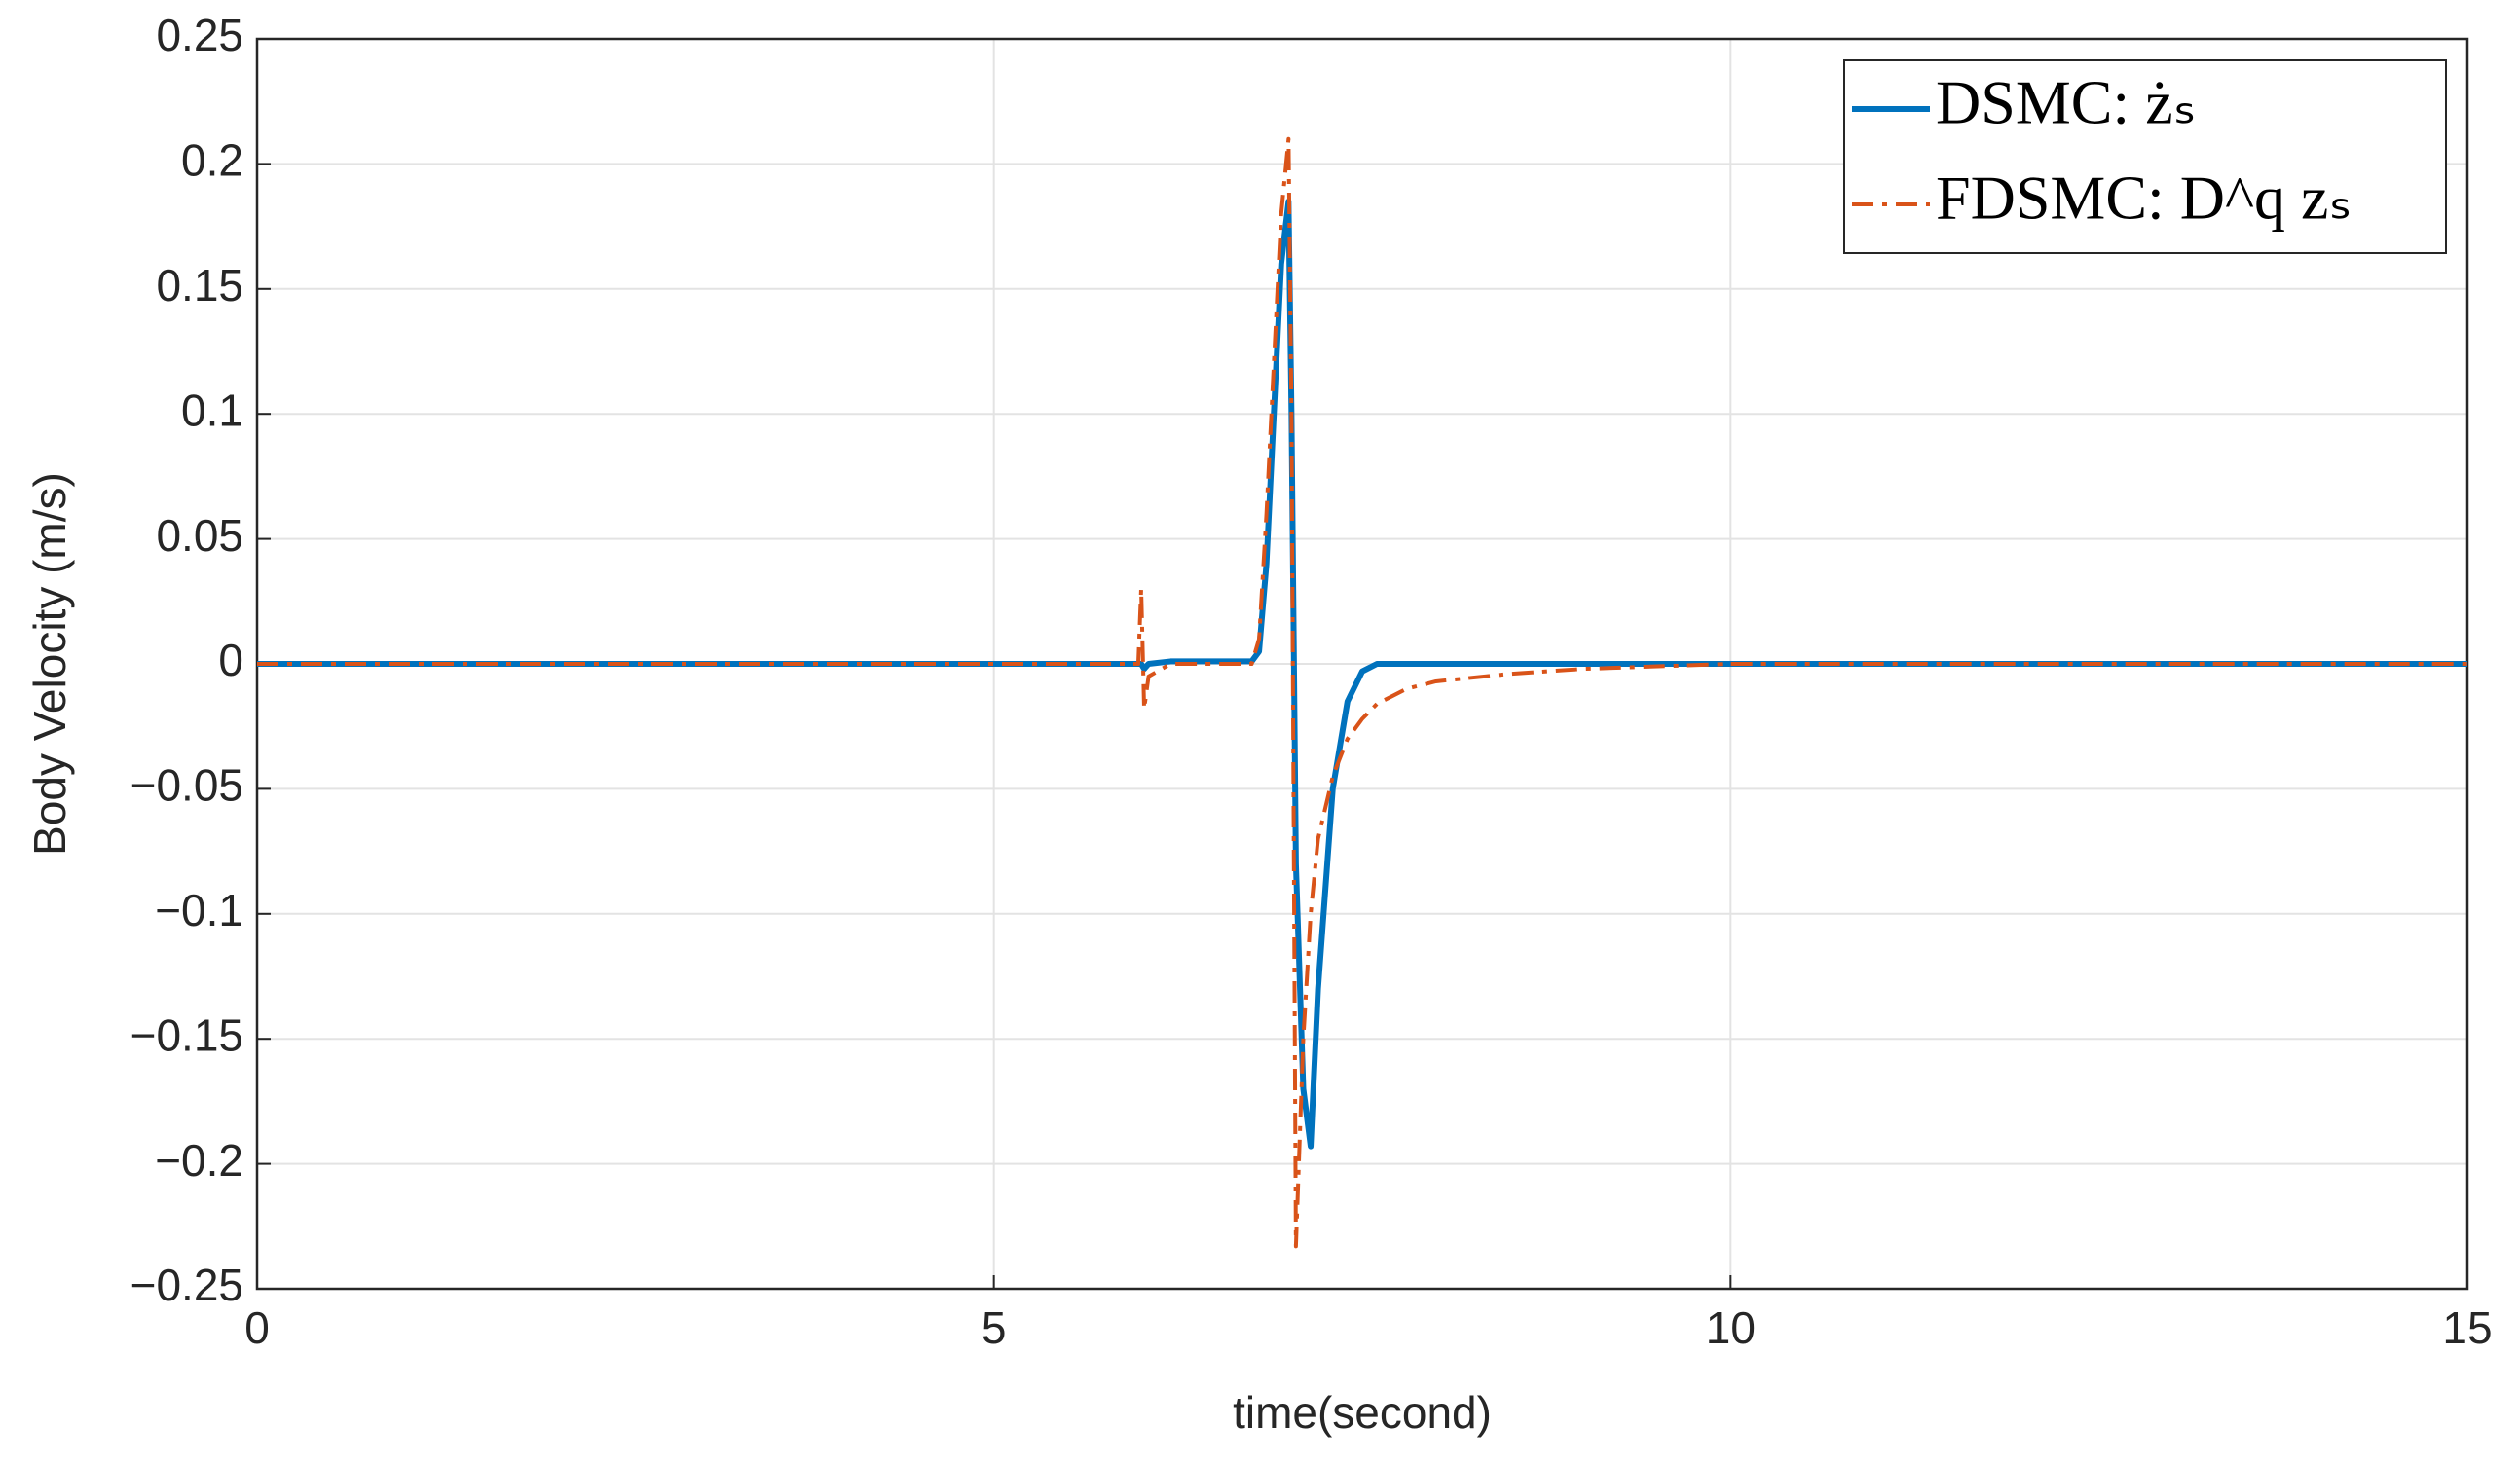 The width and height of the screenshot is (2520, 1465). Describe the element at coordinates (1362, 1412) in the screenshot. I see `x-axis-label: time(second)` at that location.